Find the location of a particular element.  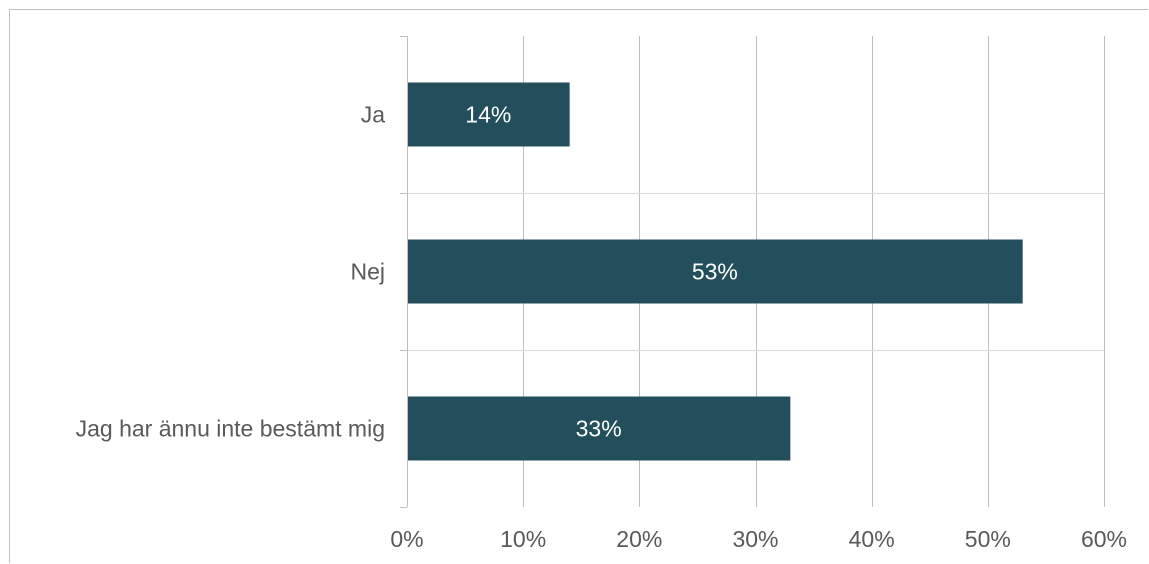

x-tick-label: 50% is located at coordinates (988, 539).